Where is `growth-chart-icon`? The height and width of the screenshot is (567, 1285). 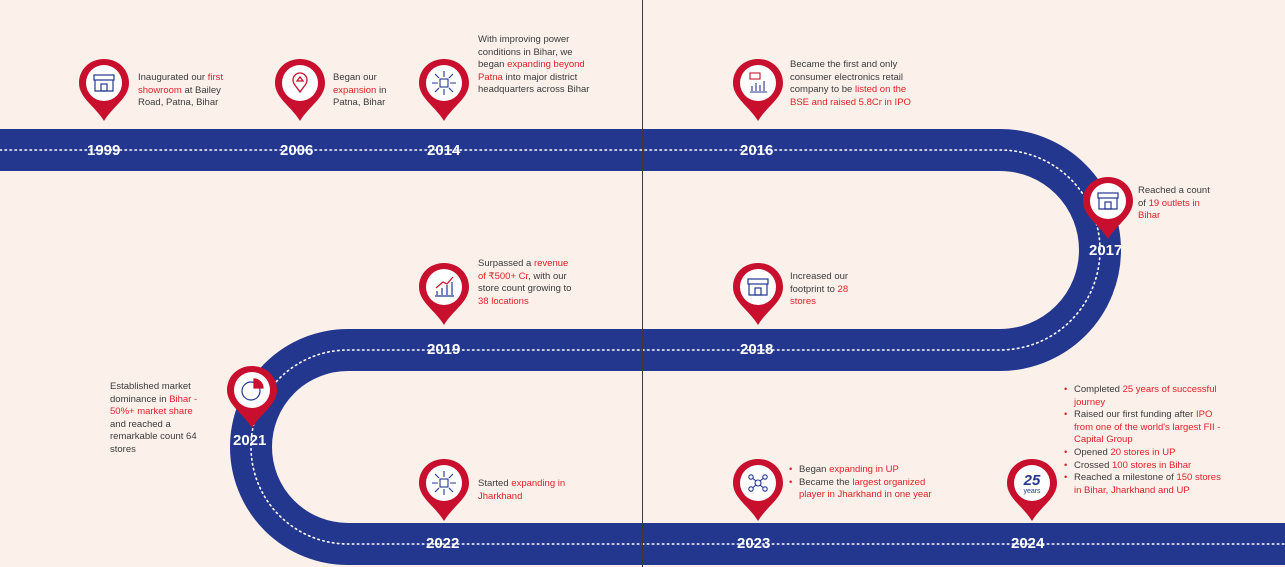
growth-chart-icon is located at coordinates (444, 286).